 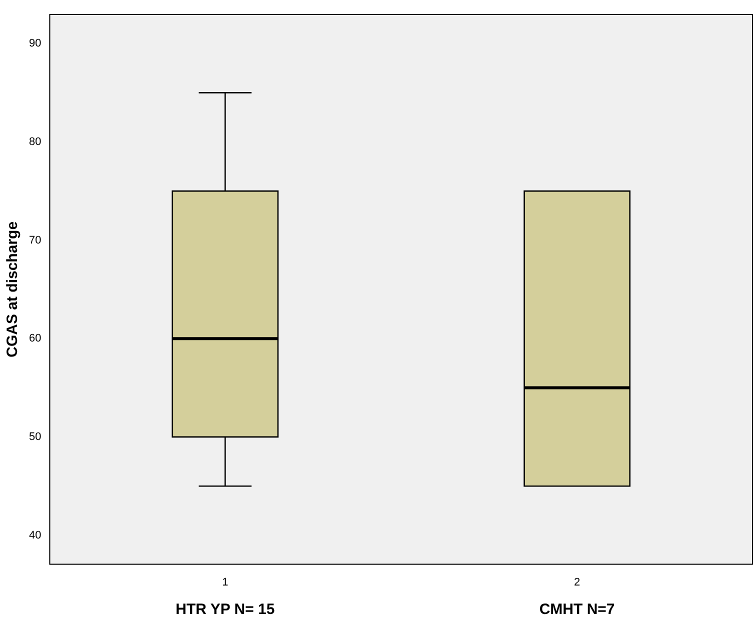 I want to click on y-tick-label: 40, so click(x=35, y=535).